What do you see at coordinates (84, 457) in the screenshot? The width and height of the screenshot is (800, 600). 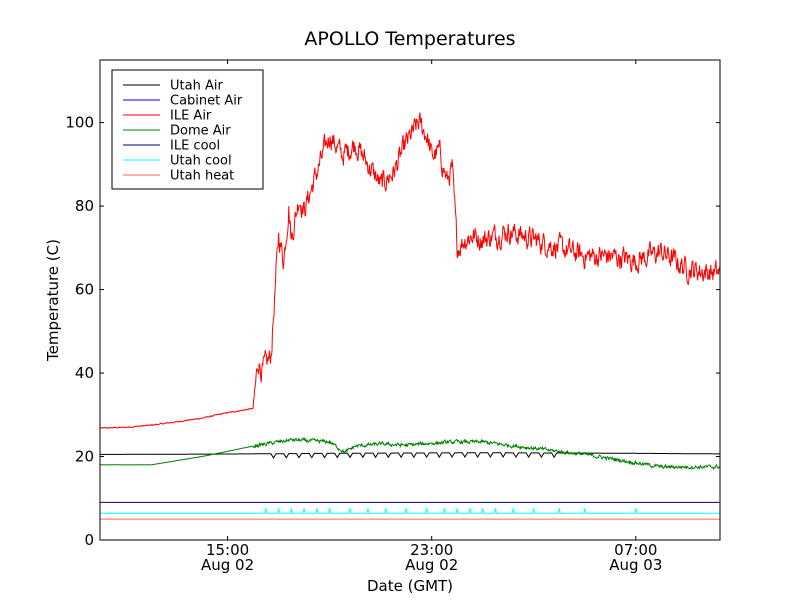 I see `y-tick-label: 20` at bounding box center [84, 457].